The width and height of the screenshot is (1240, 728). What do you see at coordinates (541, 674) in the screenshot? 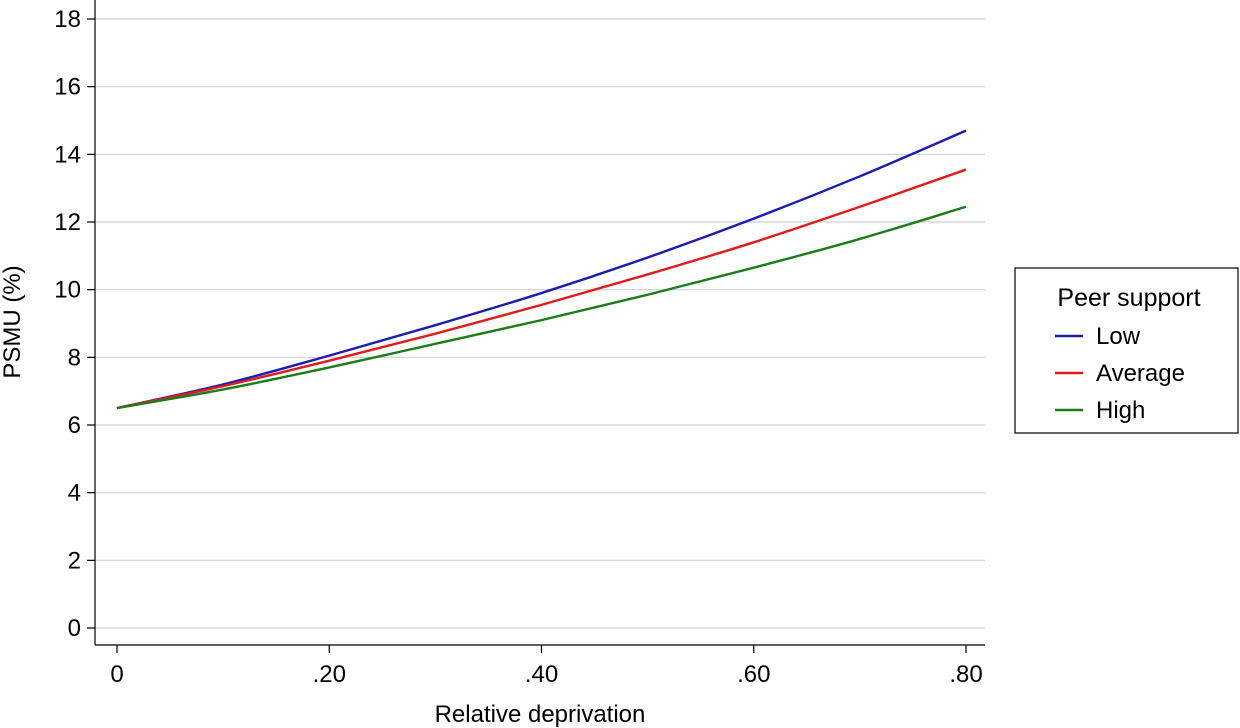
I see `x-tick-label: .40` at bounding box center [541, 674].